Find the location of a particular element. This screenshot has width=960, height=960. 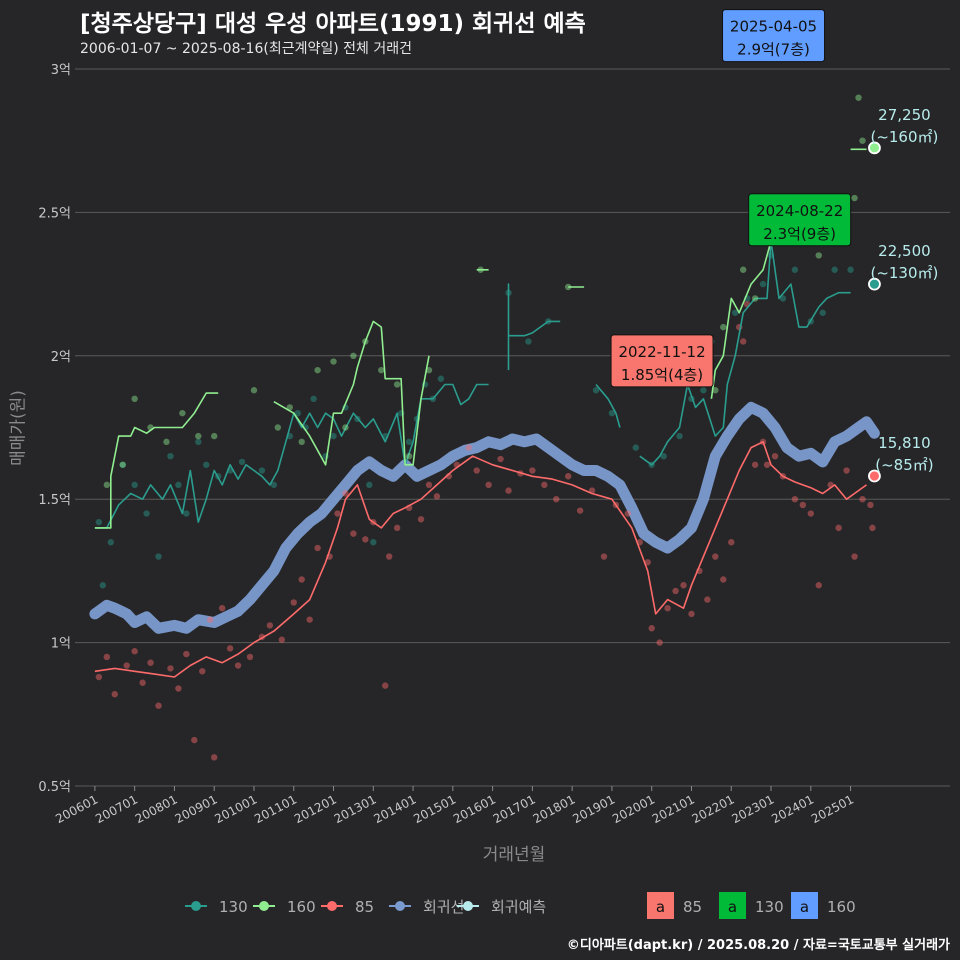

callout-date: 2022-11-12 is located at coordinates (661, 352).